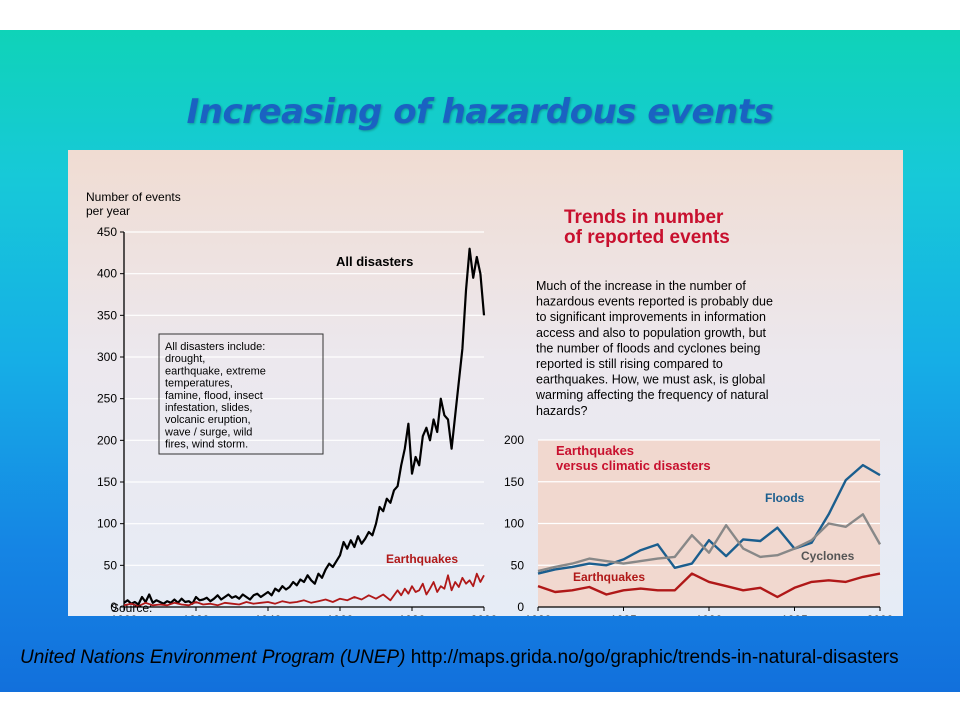 This screenshot has height=720, width=960. I want to click on right-xtick-label: 1985, so click(623, 614).